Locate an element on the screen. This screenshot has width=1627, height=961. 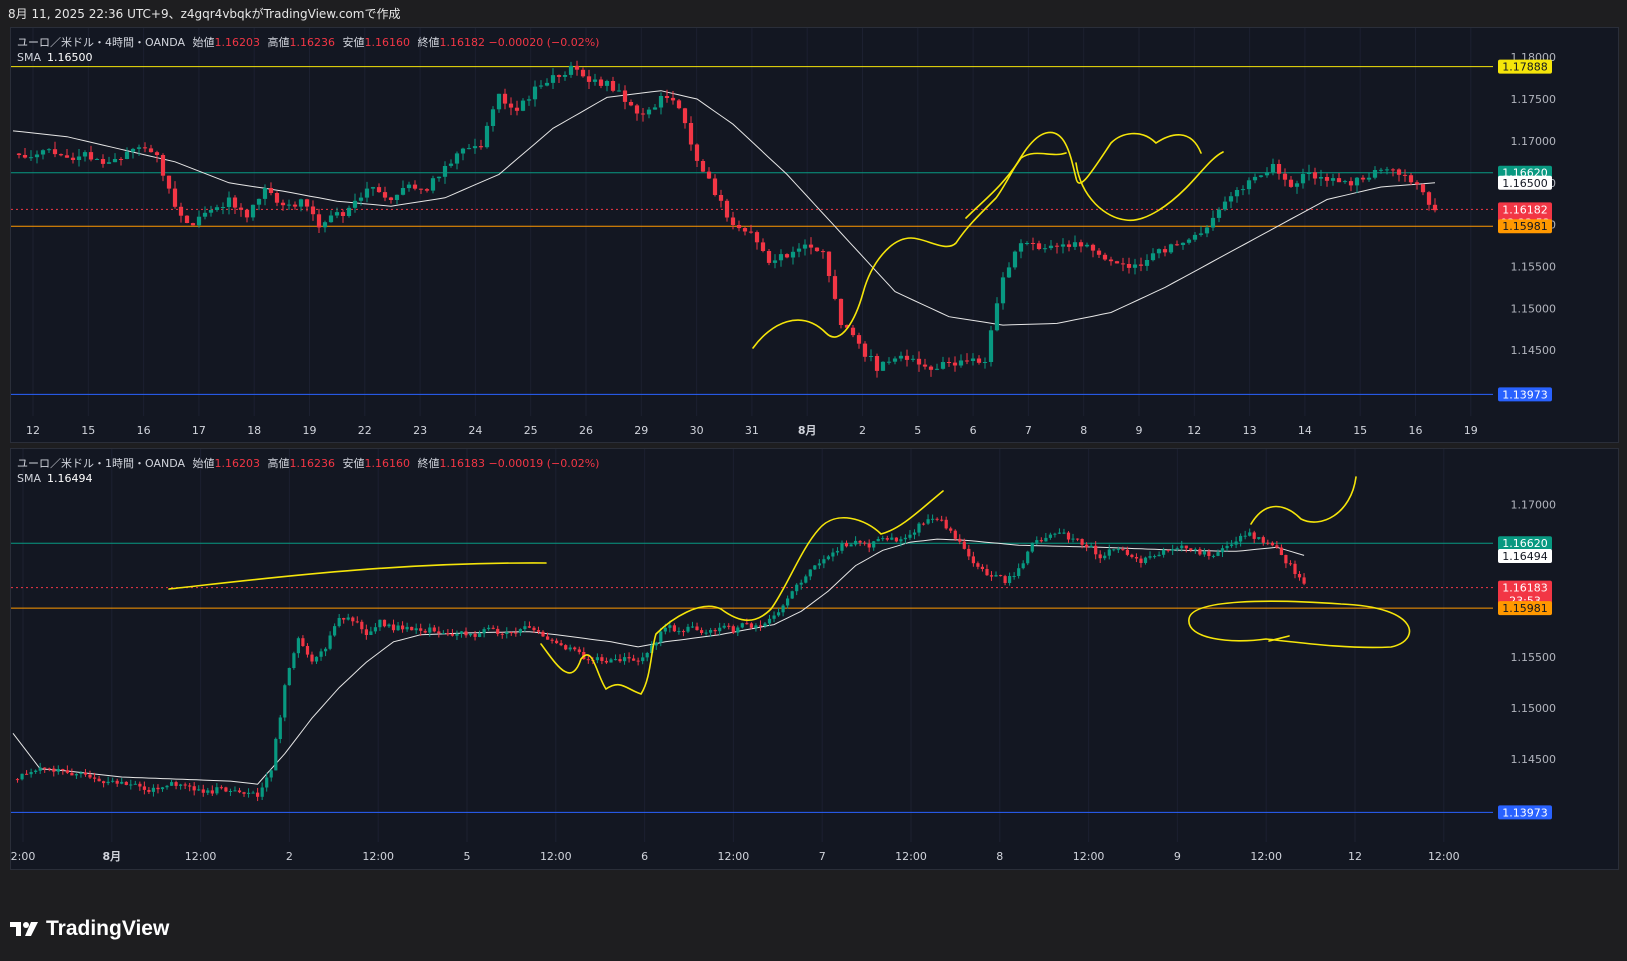
price-tag-label: 1.16494 is located at coordinates (1525, 556).